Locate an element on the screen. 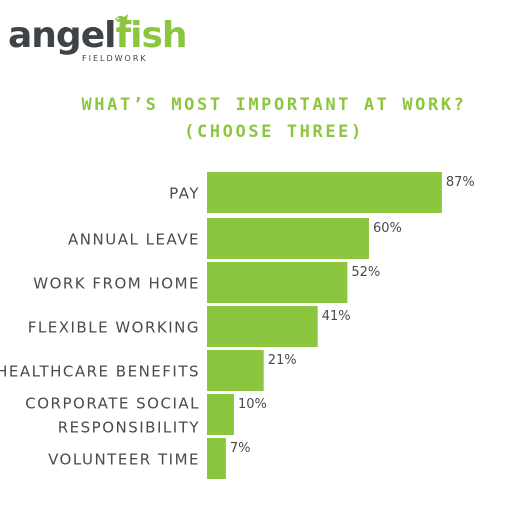 The width and height of the screenshot is (528, 528). category-label: RESPONSIBILITY is located at coordinates (129, 428).